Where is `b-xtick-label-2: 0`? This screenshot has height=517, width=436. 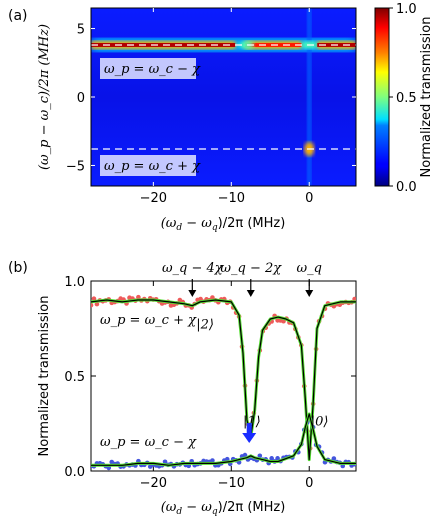 b-xtick-label-2: 0 is located at coordinates (309, 483).